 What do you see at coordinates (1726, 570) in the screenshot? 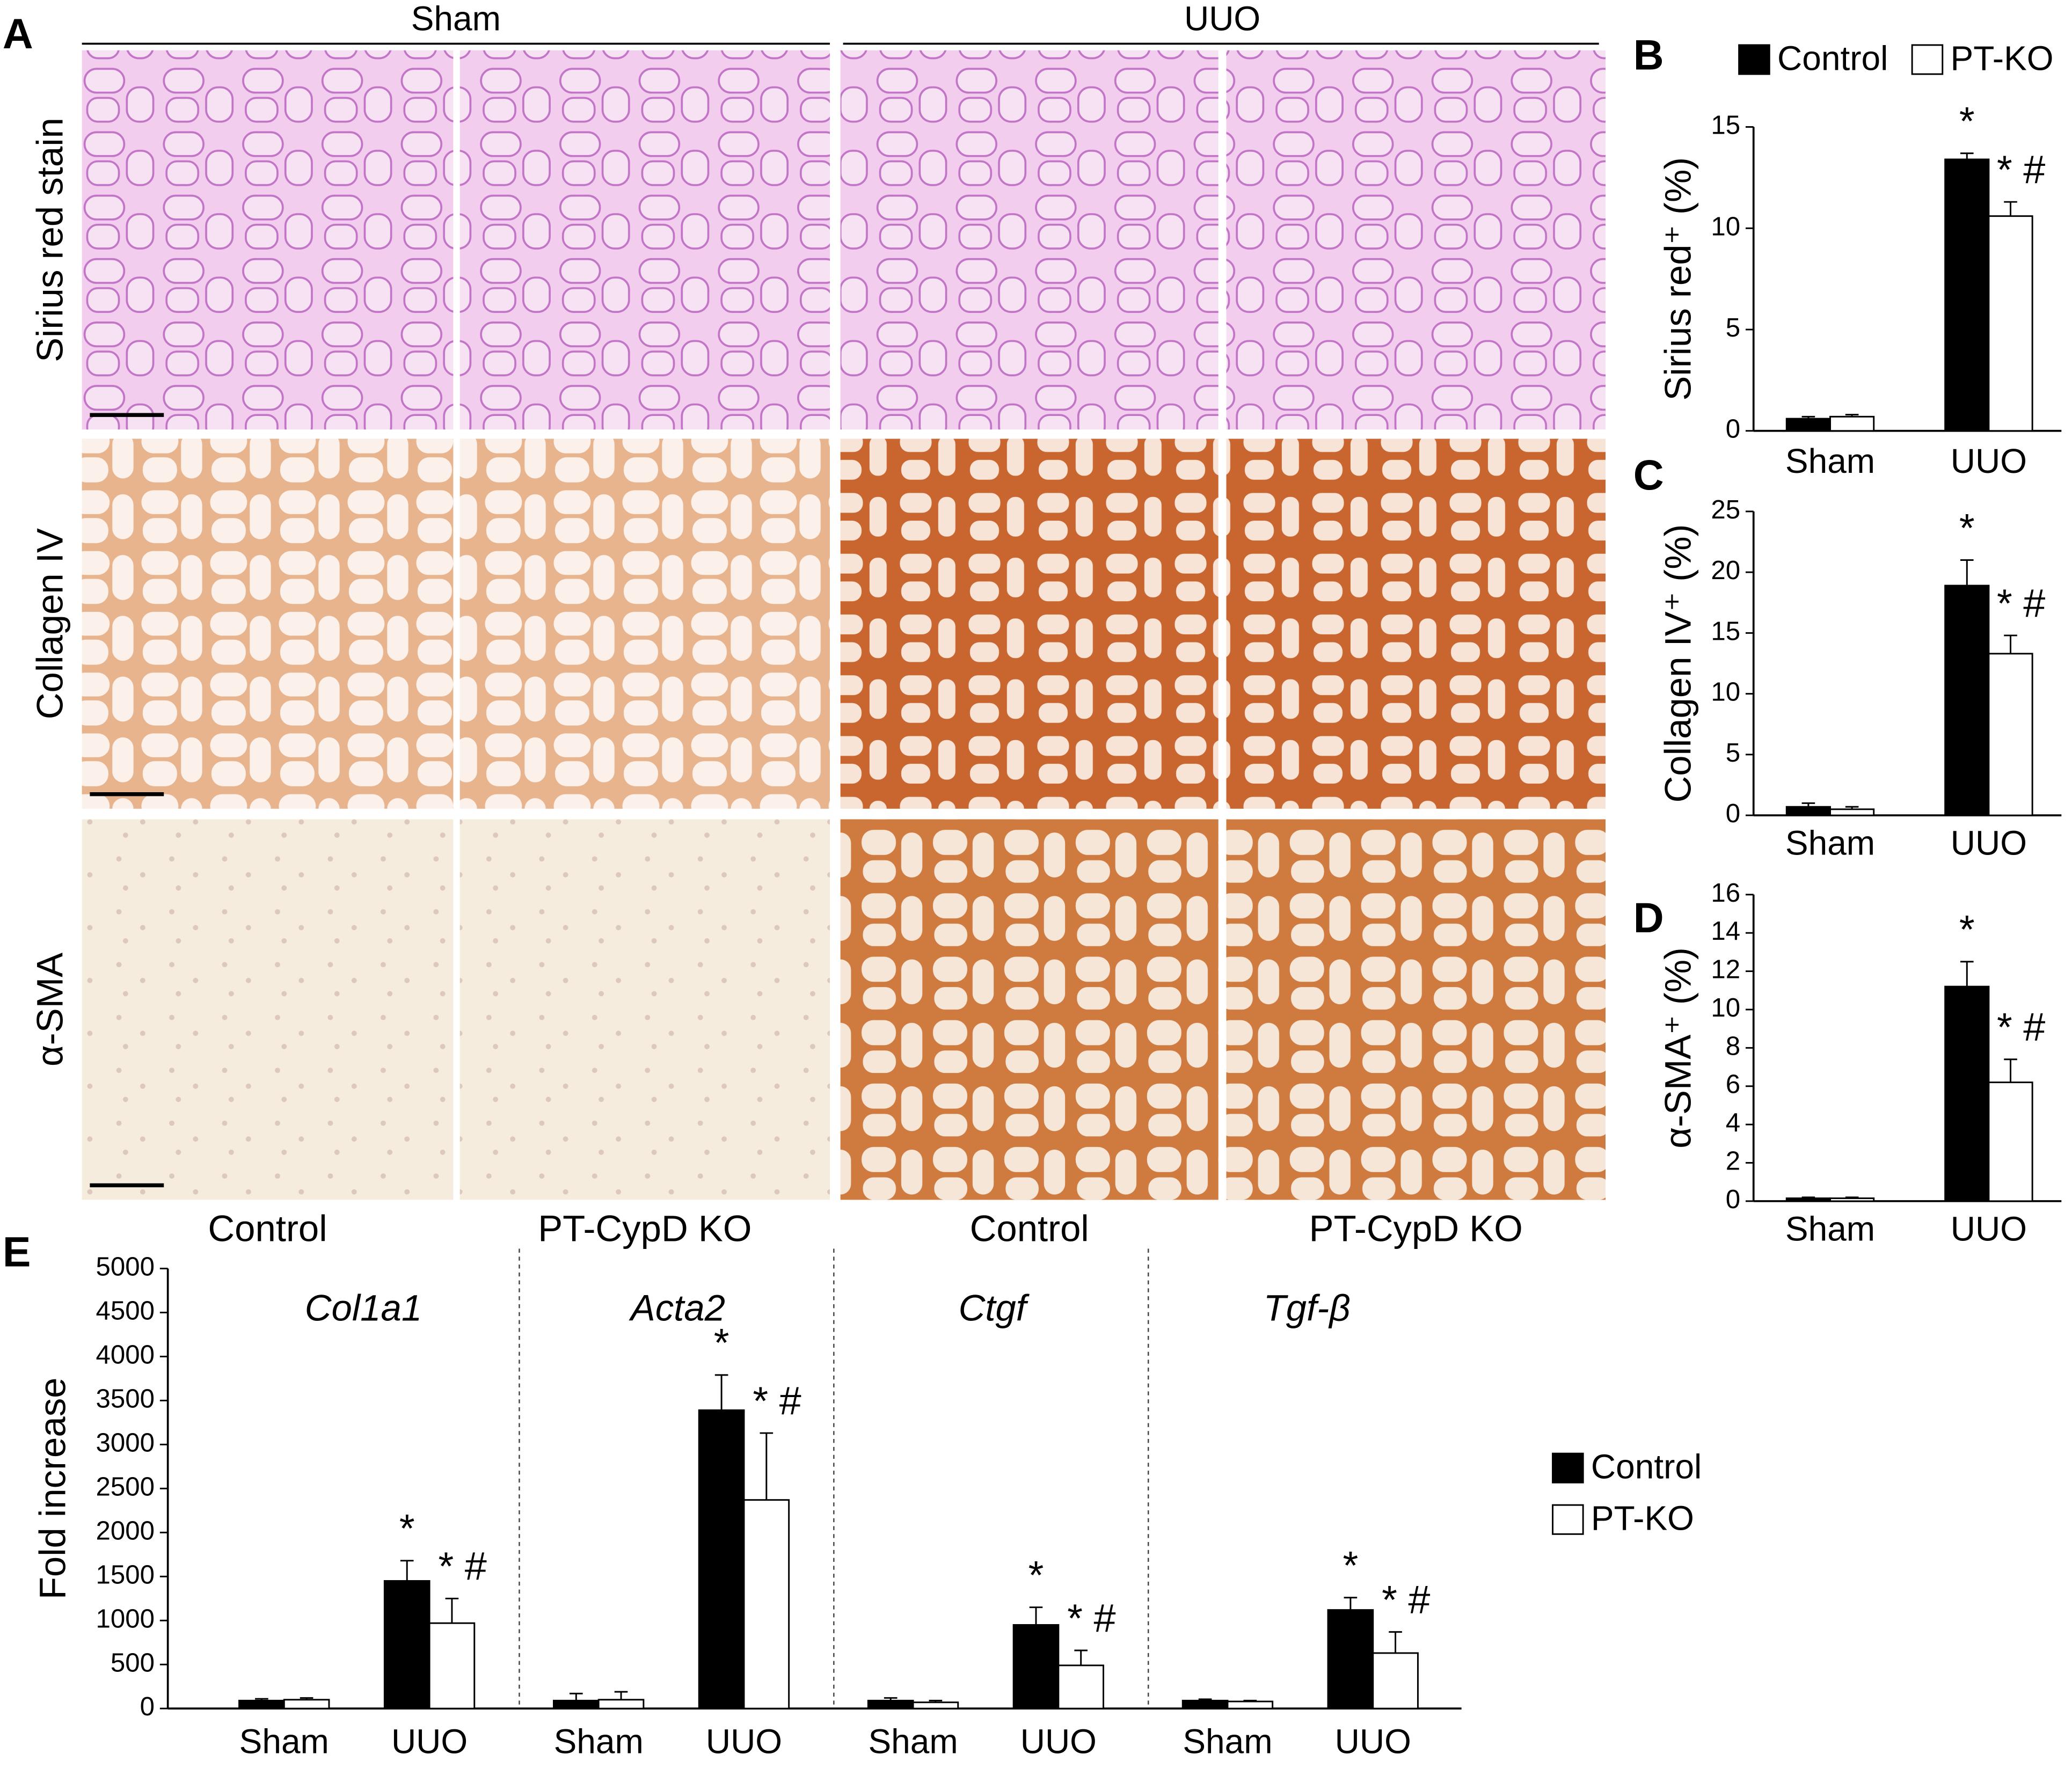
I see `y-tick-label: 20` at bounding box center [1726, 570].